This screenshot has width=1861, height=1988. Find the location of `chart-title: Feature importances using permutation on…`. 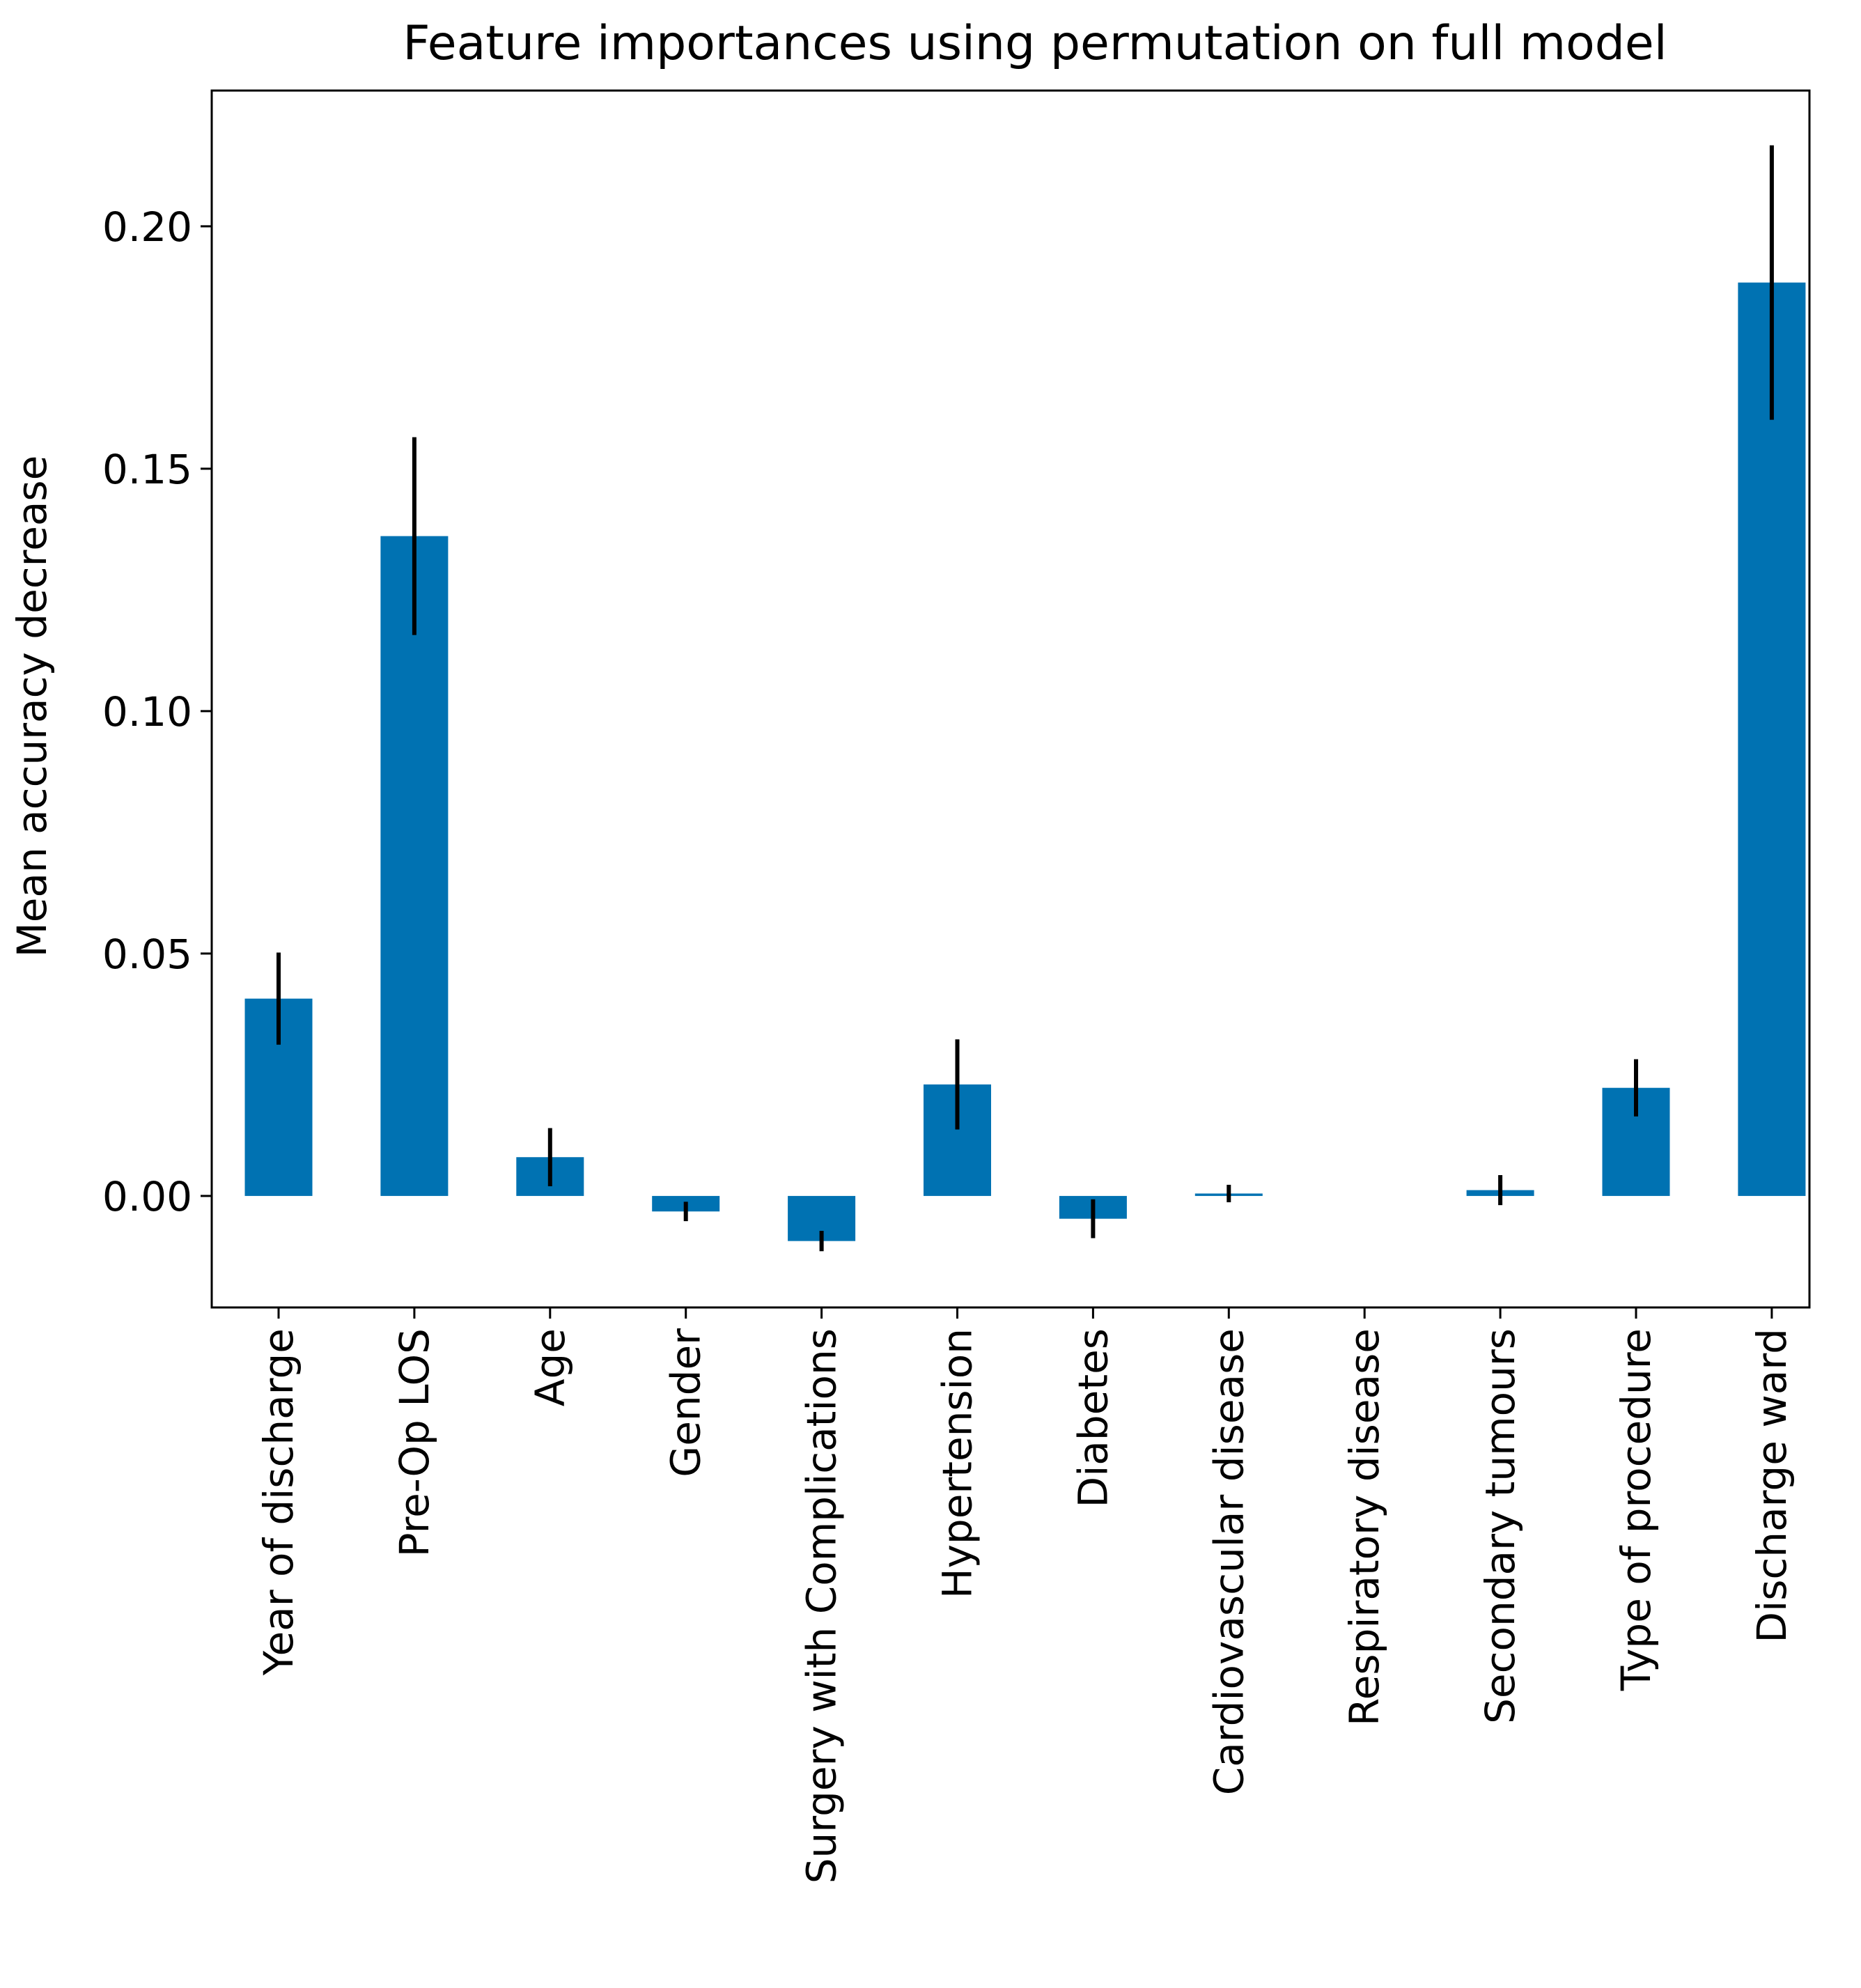

chart-title: Feature importances using permutation on… is located at coordinates (1035, 43).